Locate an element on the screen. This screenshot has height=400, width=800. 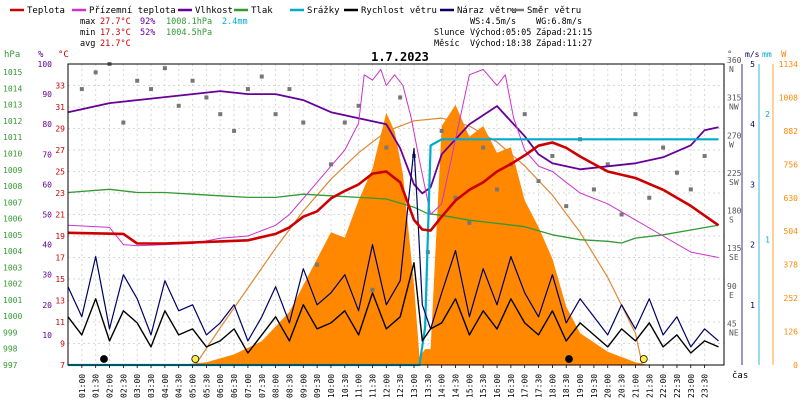
tick-x-group: 19:30 is located at coordinates (594, 386).